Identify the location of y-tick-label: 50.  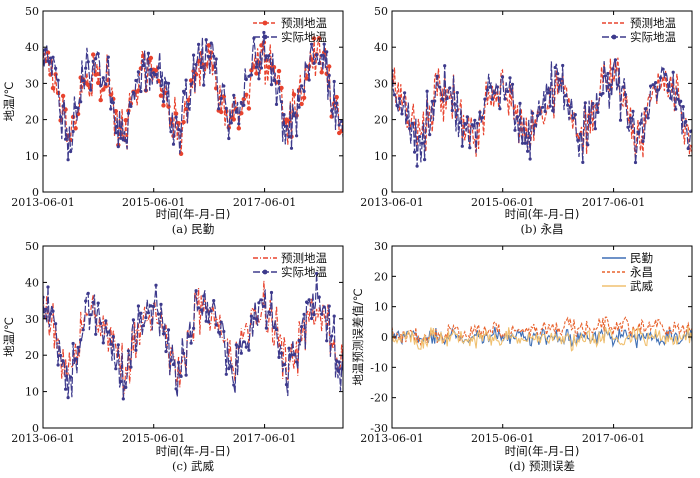
(32, 246).